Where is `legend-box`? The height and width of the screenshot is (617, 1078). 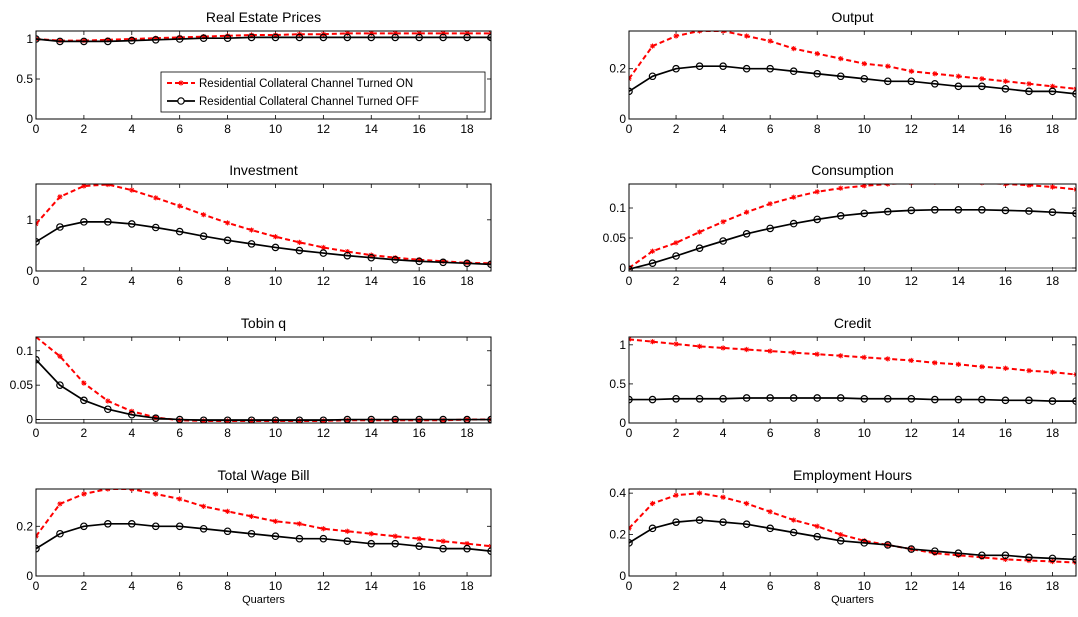
legend-box is located at coordinates (323, 92).